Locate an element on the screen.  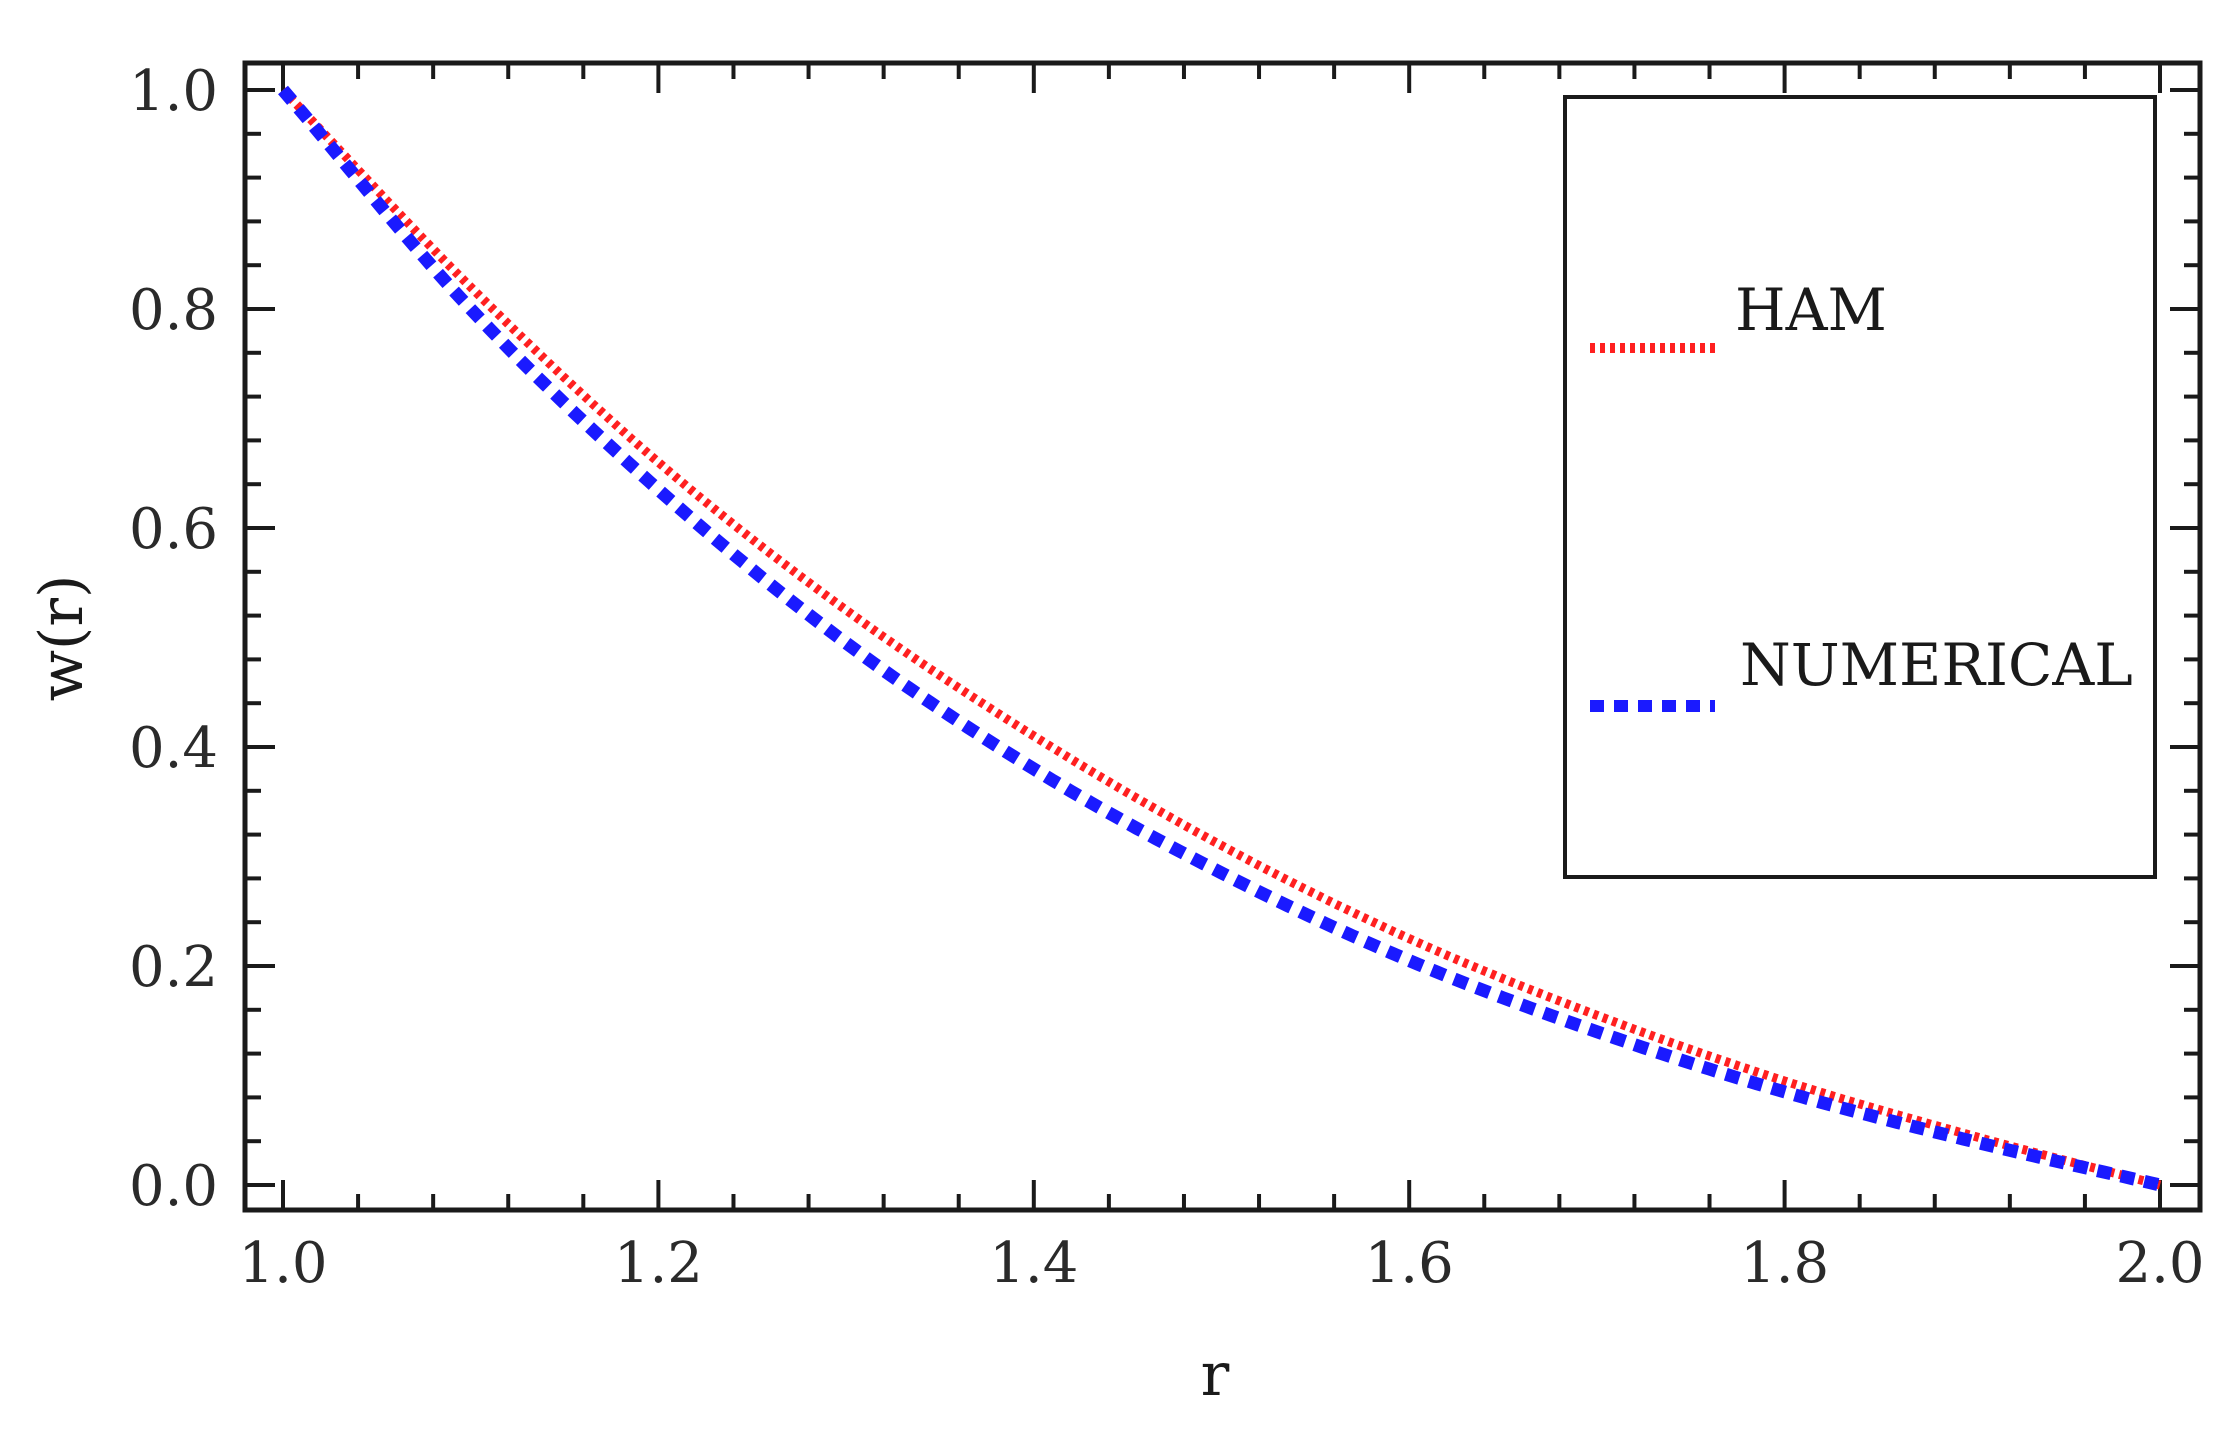
x-axis-label: r is located at coordinates (1215, 1375).